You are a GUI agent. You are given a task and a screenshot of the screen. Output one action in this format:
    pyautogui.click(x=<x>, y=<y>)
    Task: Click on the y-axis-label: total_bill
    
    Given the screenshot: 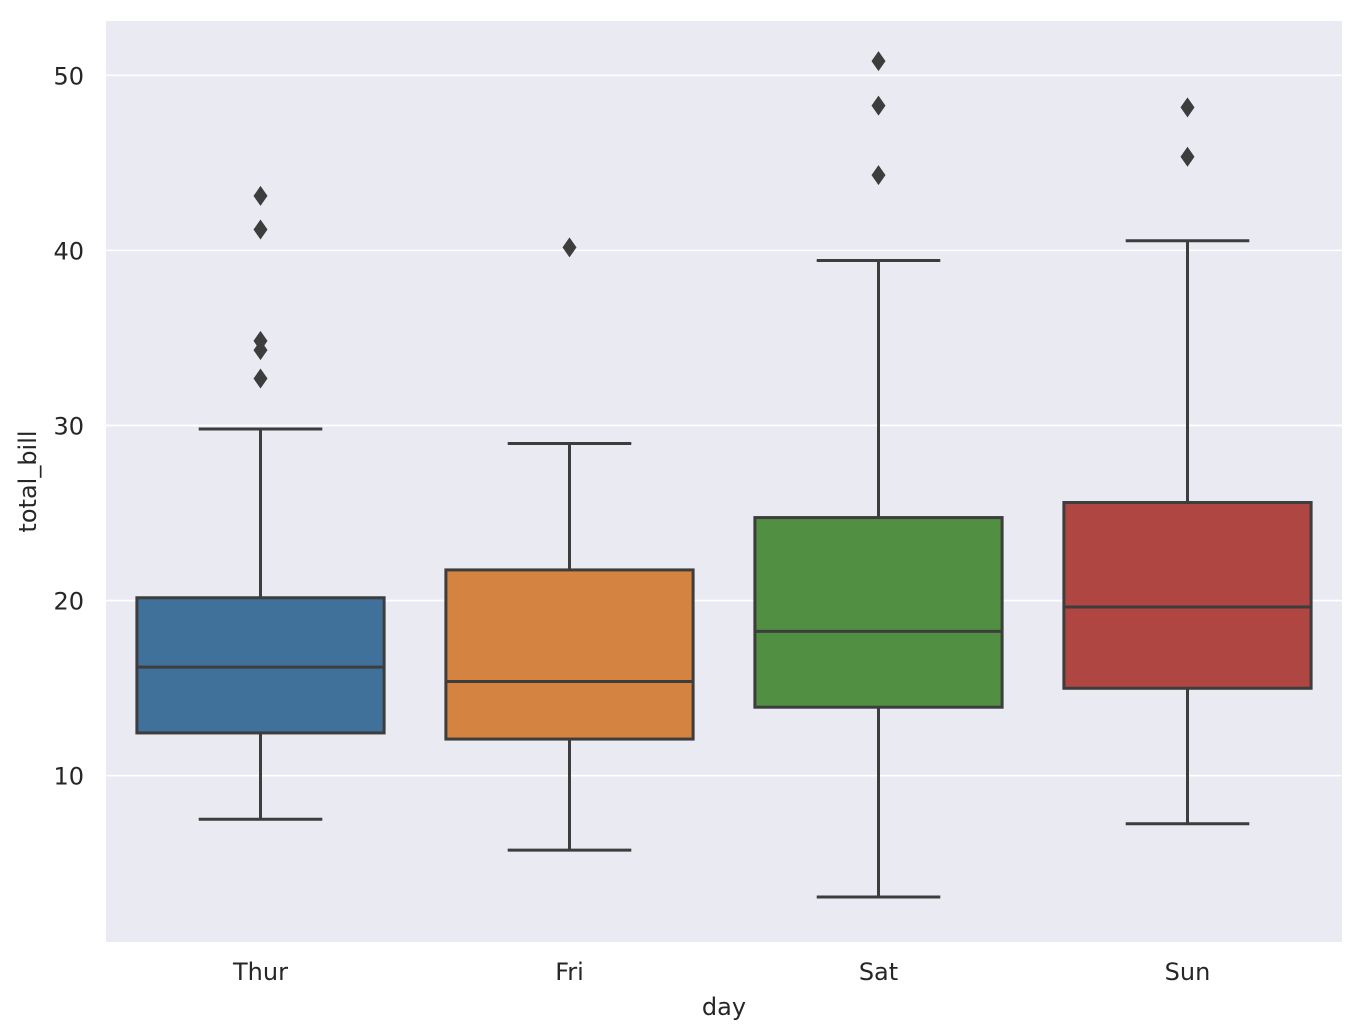 What is the action you would take?
    pyautogui.click(x=28, y=481)
    